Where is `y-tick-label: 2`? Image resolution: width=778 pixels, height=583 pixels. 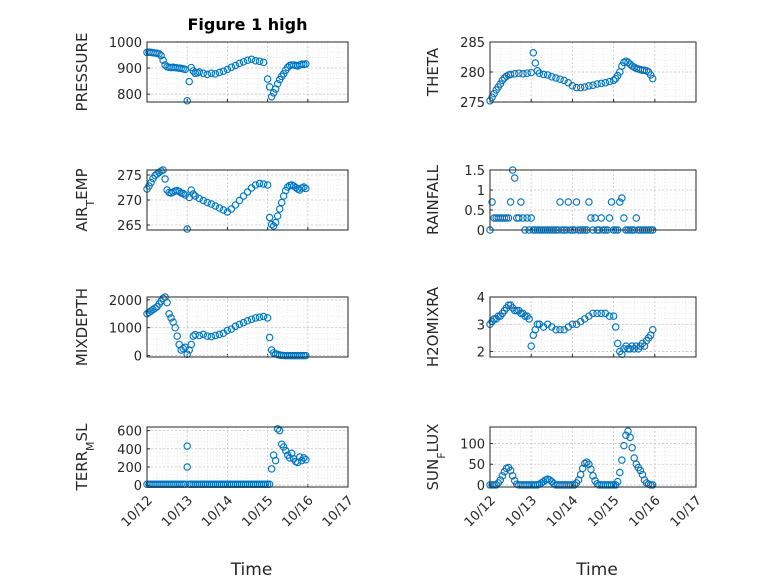 y-tick-label: 2 is located at coordinates (481, 353).